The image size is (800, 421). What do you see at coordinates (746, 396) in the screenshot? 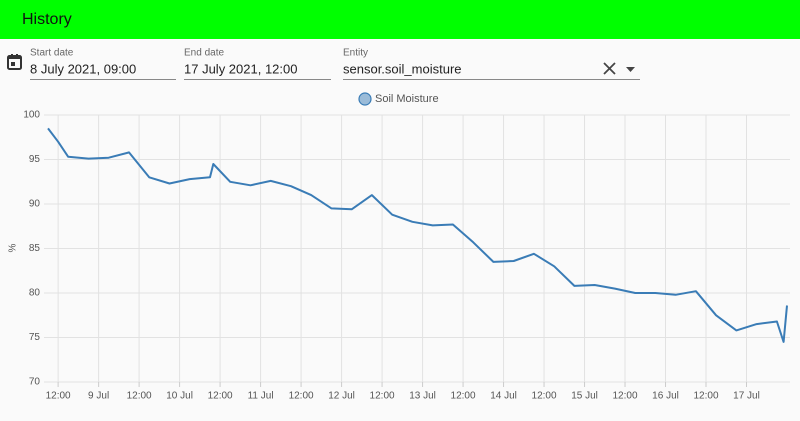
I see `x-tick-label: 17 Jul` at bounding box center [746, 396].